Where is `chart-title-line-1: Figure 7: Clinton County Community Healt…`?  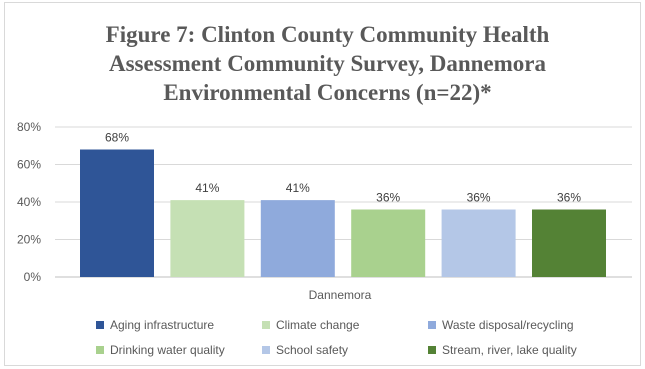
chart-title-line-1: Figure 7: Clinton County Community Healt… is located at coordinates (327, 34).